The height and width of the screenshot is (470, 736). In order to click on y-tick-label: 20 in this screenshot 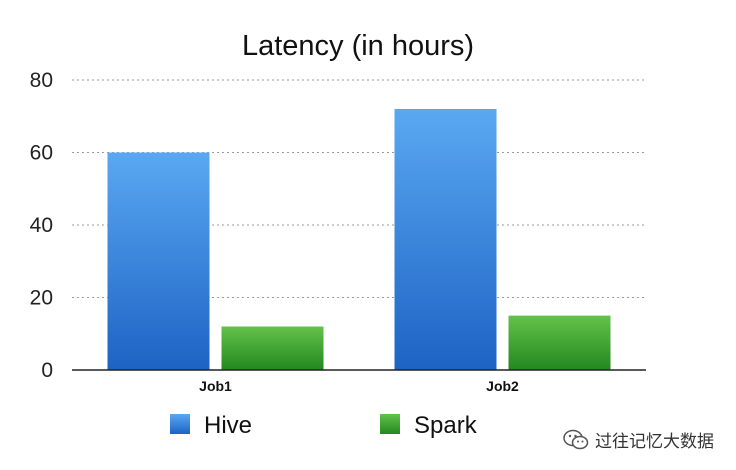, I will do `click(41, 298)`.